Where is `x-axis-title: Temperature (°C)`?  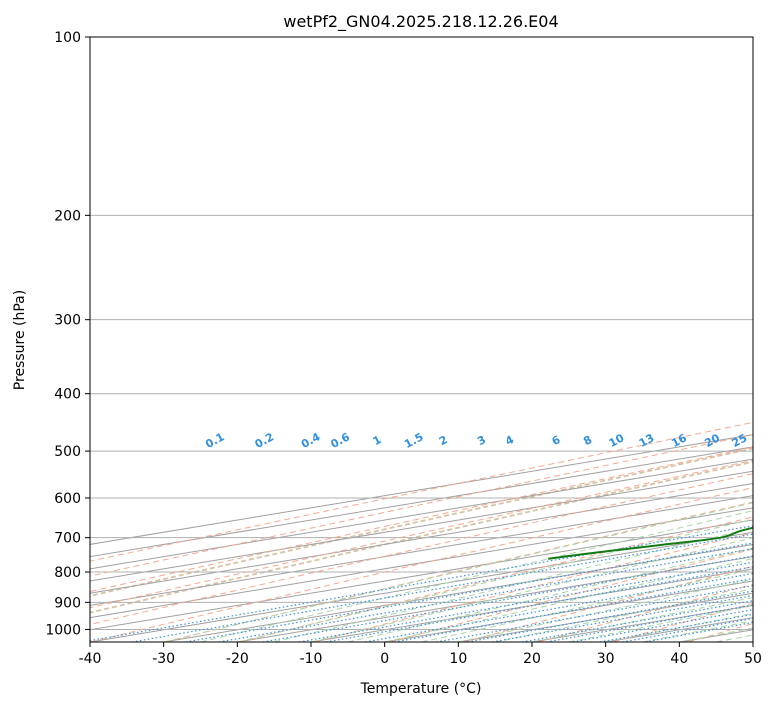 x-axis-title: Temperature (°C) is located at coordinates (421, 689).